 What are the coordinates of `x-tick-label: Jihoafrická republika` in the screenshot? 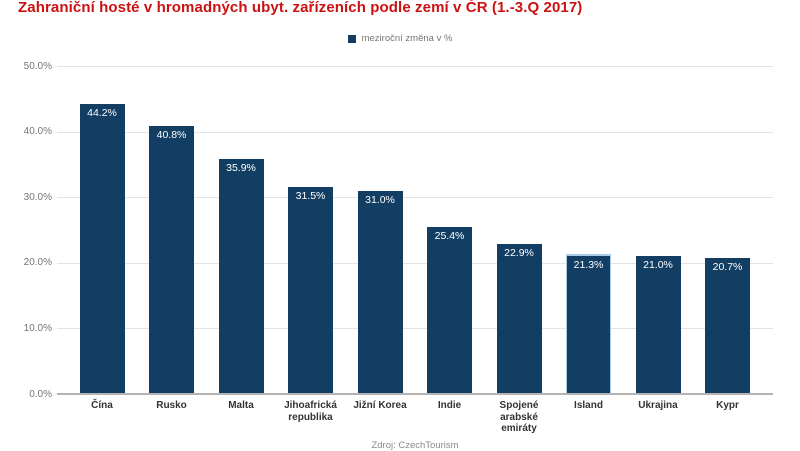 It's located at (310, 411).